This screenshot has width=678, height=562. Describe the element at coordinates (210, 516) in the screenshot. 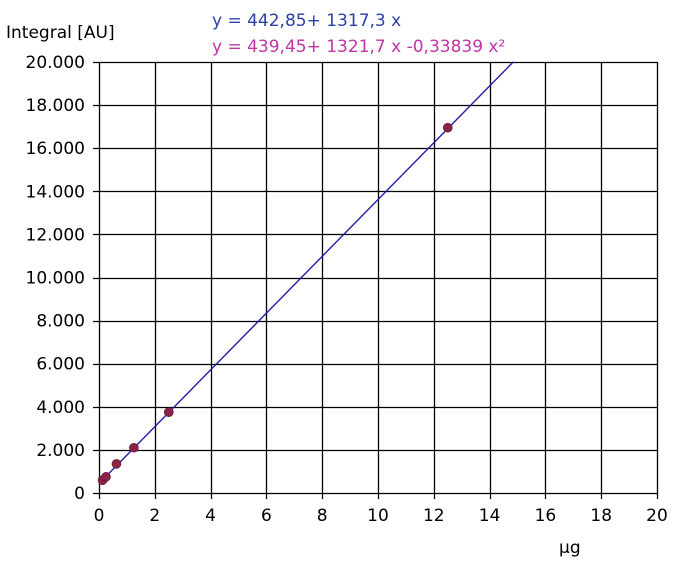

I see `x-tick-label: 4` at that location.